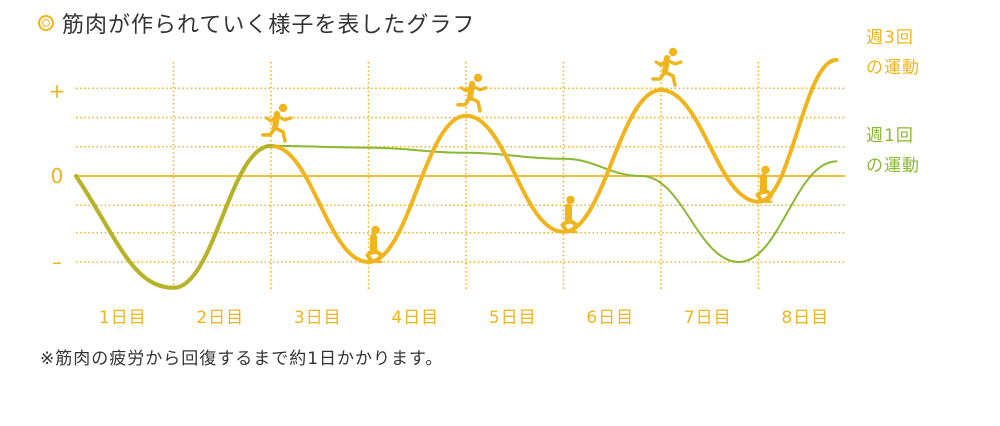 The width and height of the screenshot is (1000, 426). What do you see at coordinates (890, 136) in the screenshot?
I see `series-label: 週1回` at bounding box center [890, 136].